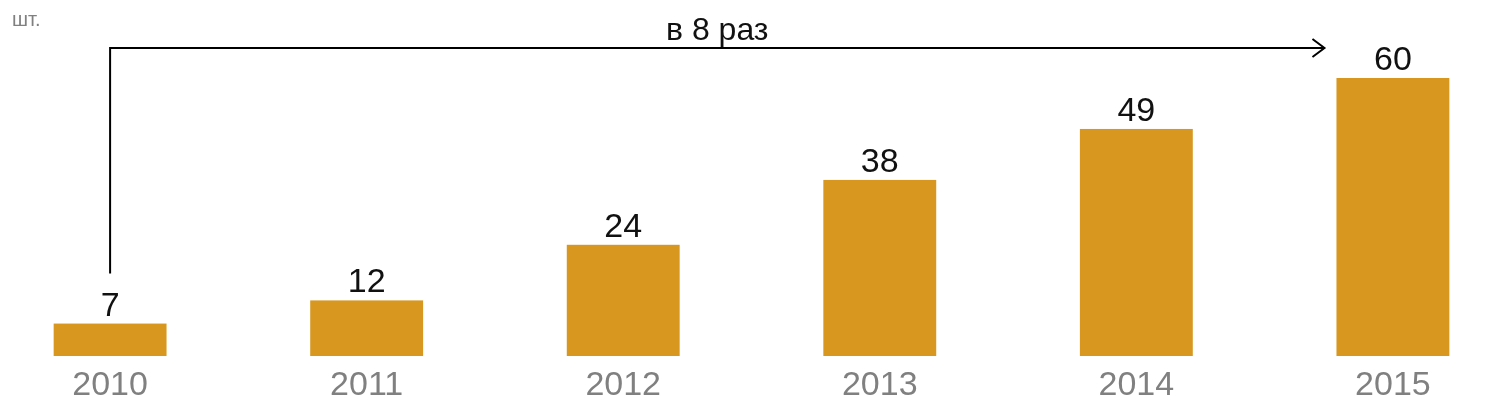  I want to click on data-label: 49, so click(1136, 108).